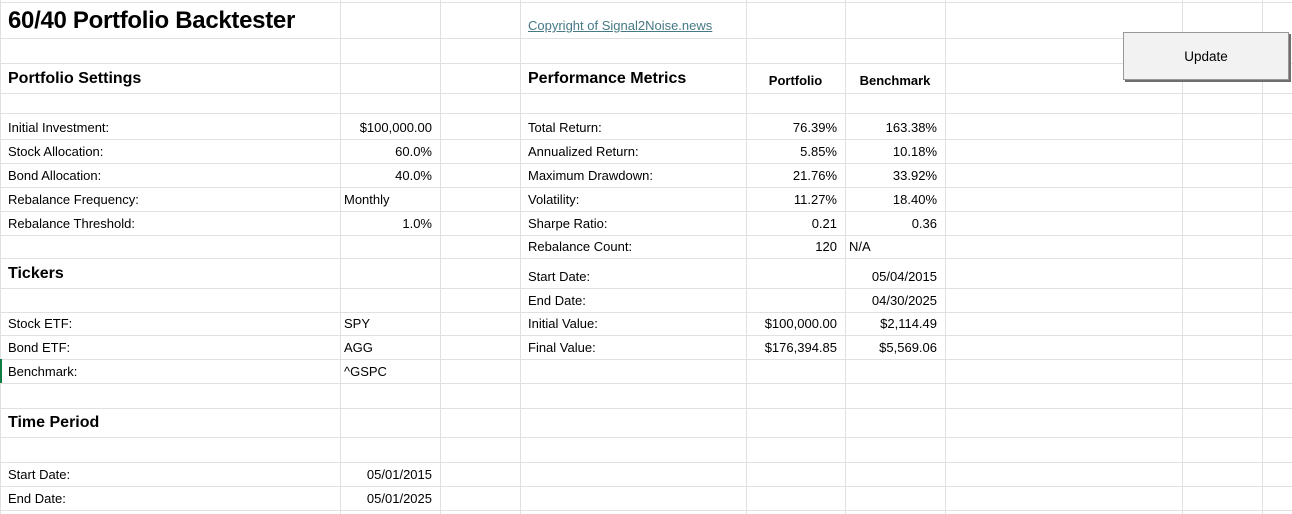 The image size is (1292, 514). Describe the element at coordinates (399, 498) in the screenshot. I see `end-date-value: 05/01/2025` at that location.